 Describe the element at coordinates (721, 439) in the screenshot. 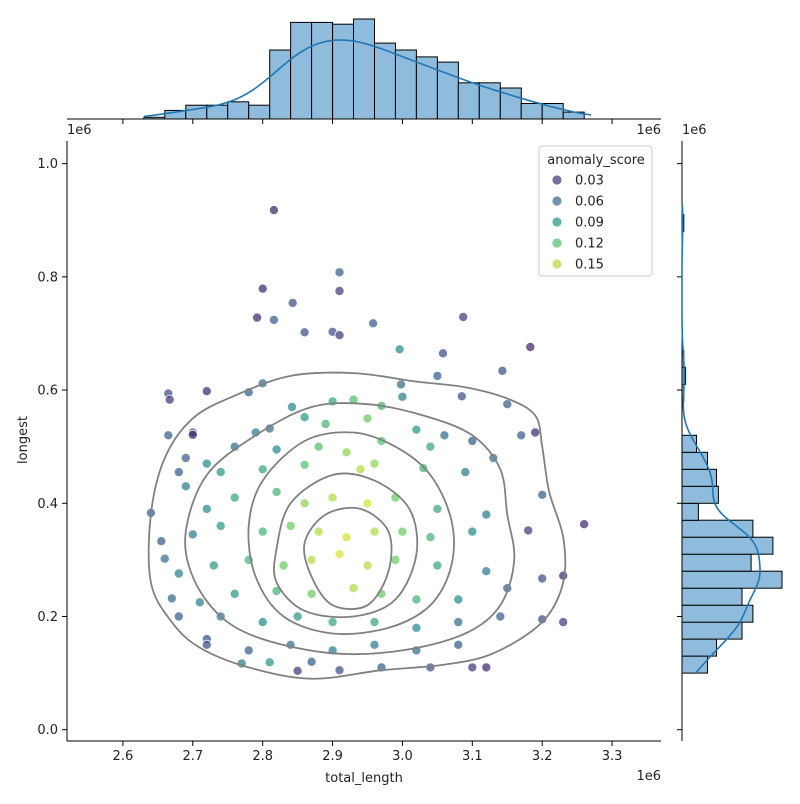

I see `marginal-y-kde` at that location.